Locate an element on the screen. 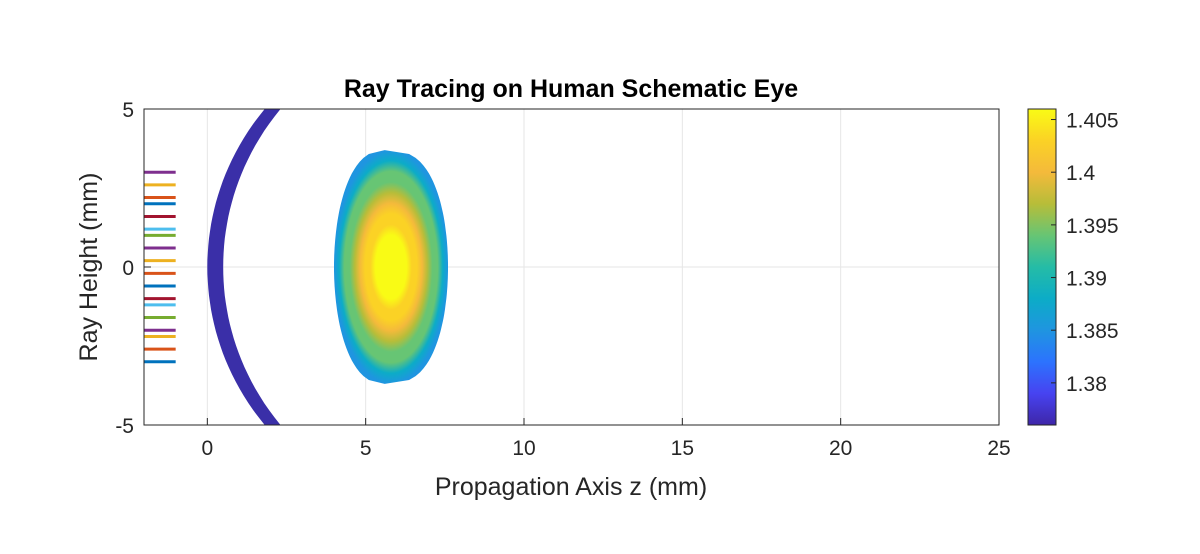 The height and width of the screenshot is (554, 1200). x-tick-label: 20 is located at coordinates (840, 448).